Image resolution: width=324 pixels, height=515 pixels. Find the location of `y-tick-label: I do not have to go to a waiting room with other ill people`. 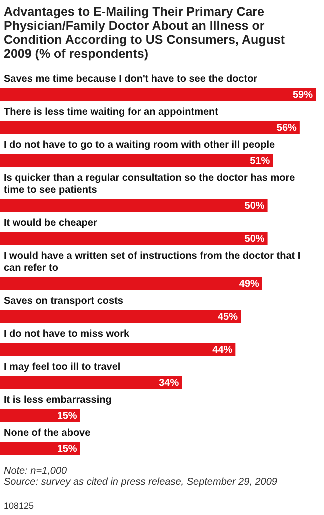

y-tick-label: I do not have to go to a waiting room with other ill people is located at coordinates (140, 145).